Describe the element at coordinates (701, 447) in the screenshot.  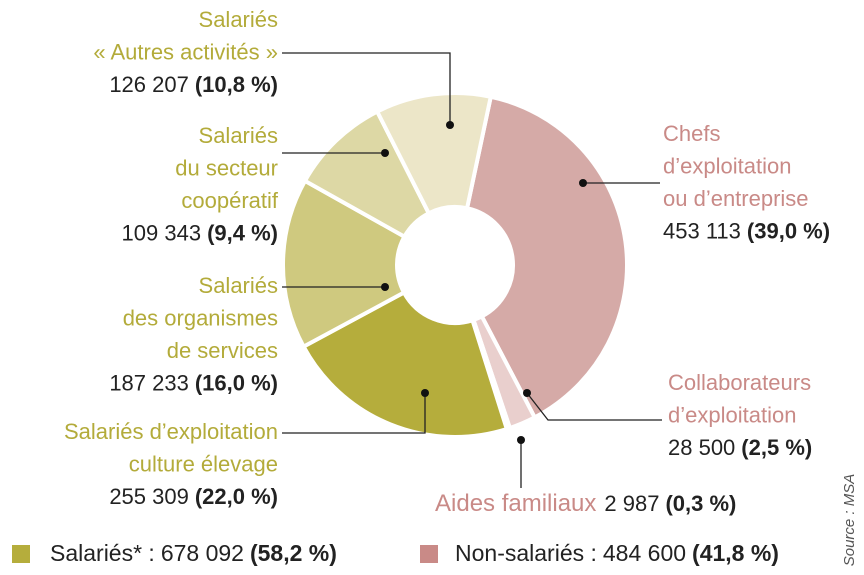
I see `value-label: 28 500` at that location.